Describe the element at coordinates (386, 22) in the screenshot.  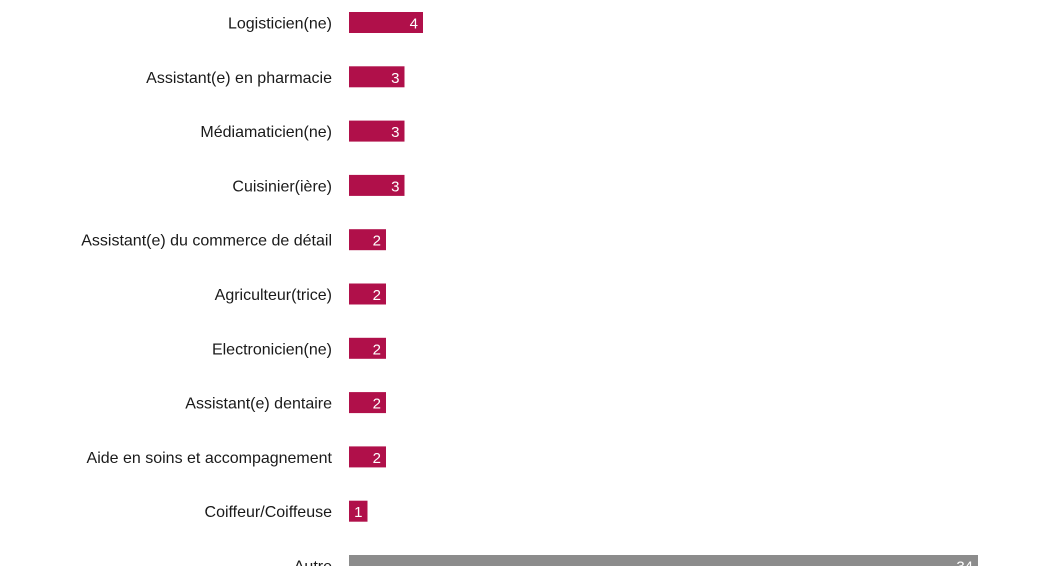
I see `bar-logisticien-ne` at that location.